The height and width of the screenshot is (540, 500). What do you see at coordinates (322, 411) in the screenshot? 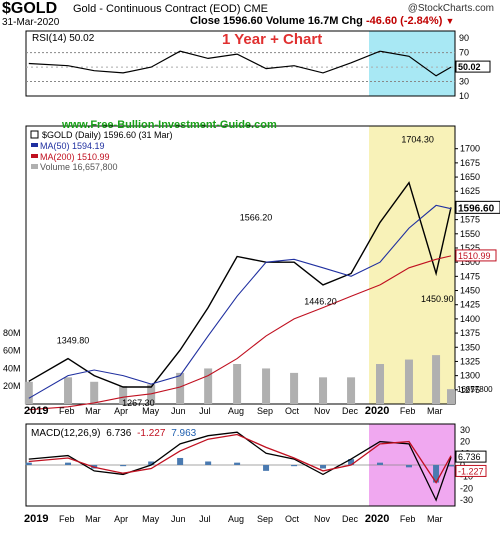
I see `month-label-0-10: Nov` at bounding box center [322, 411].